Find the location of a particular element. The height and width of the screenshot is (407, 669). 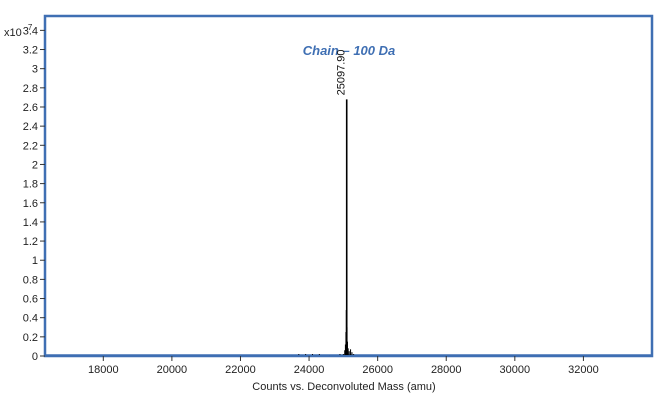

x-axis-ticks: 18000 20000 22000 24000 26000 28000 30000 32000 is located at coordinates (343, 366).